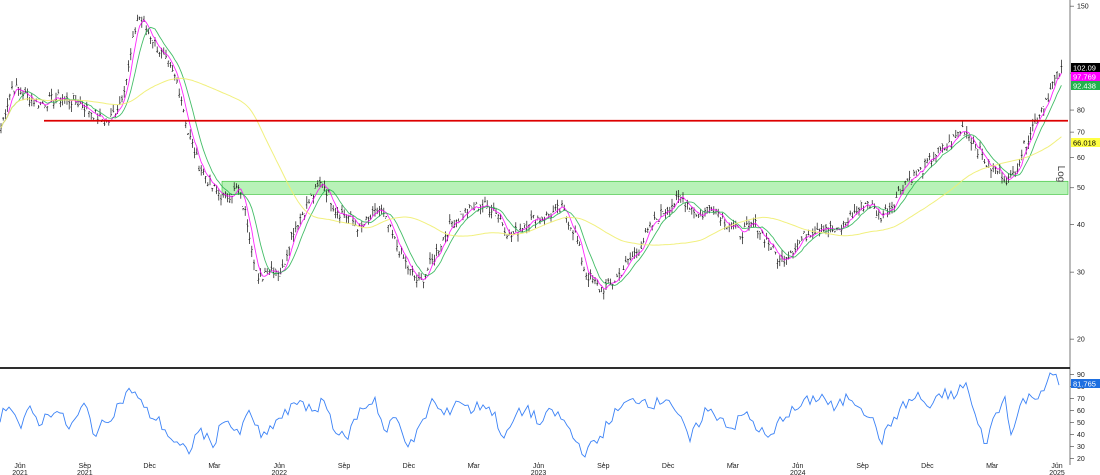 This screenshot has width=1100, height=475. What do you see at coordinates (1081, 375) in the screenshot?
I see `osc-tick-label: 90` at bounding box center [1081, 375].